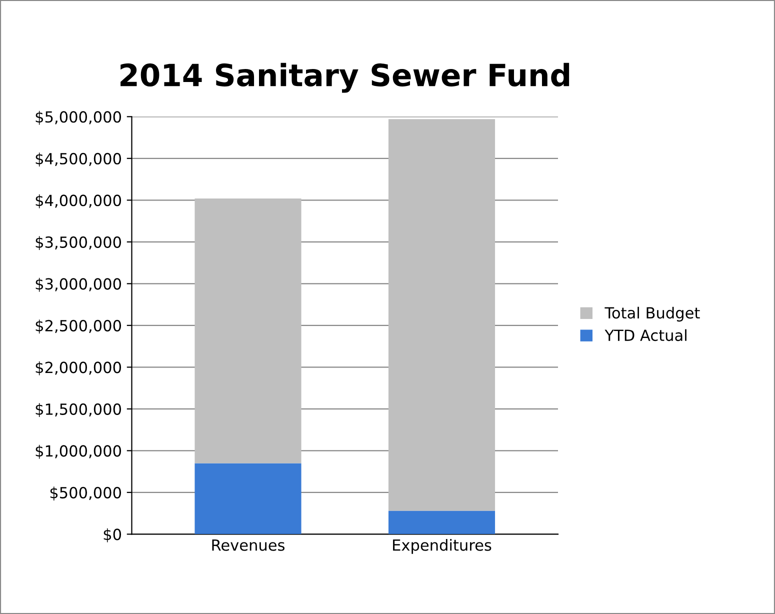 The width and height of the screenshot is (775, 614). I want to click on x-tick-label: Expenditures, so click(442, 546).